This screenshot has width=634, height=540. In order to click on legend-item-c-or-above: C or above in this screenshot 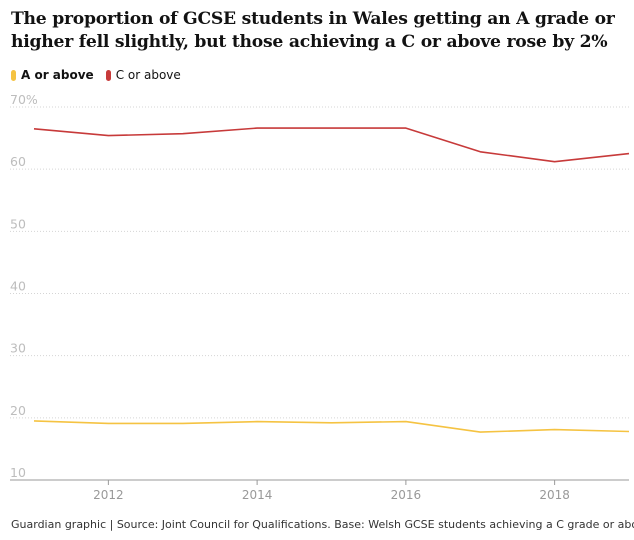, I will do `click(143, 75)`.